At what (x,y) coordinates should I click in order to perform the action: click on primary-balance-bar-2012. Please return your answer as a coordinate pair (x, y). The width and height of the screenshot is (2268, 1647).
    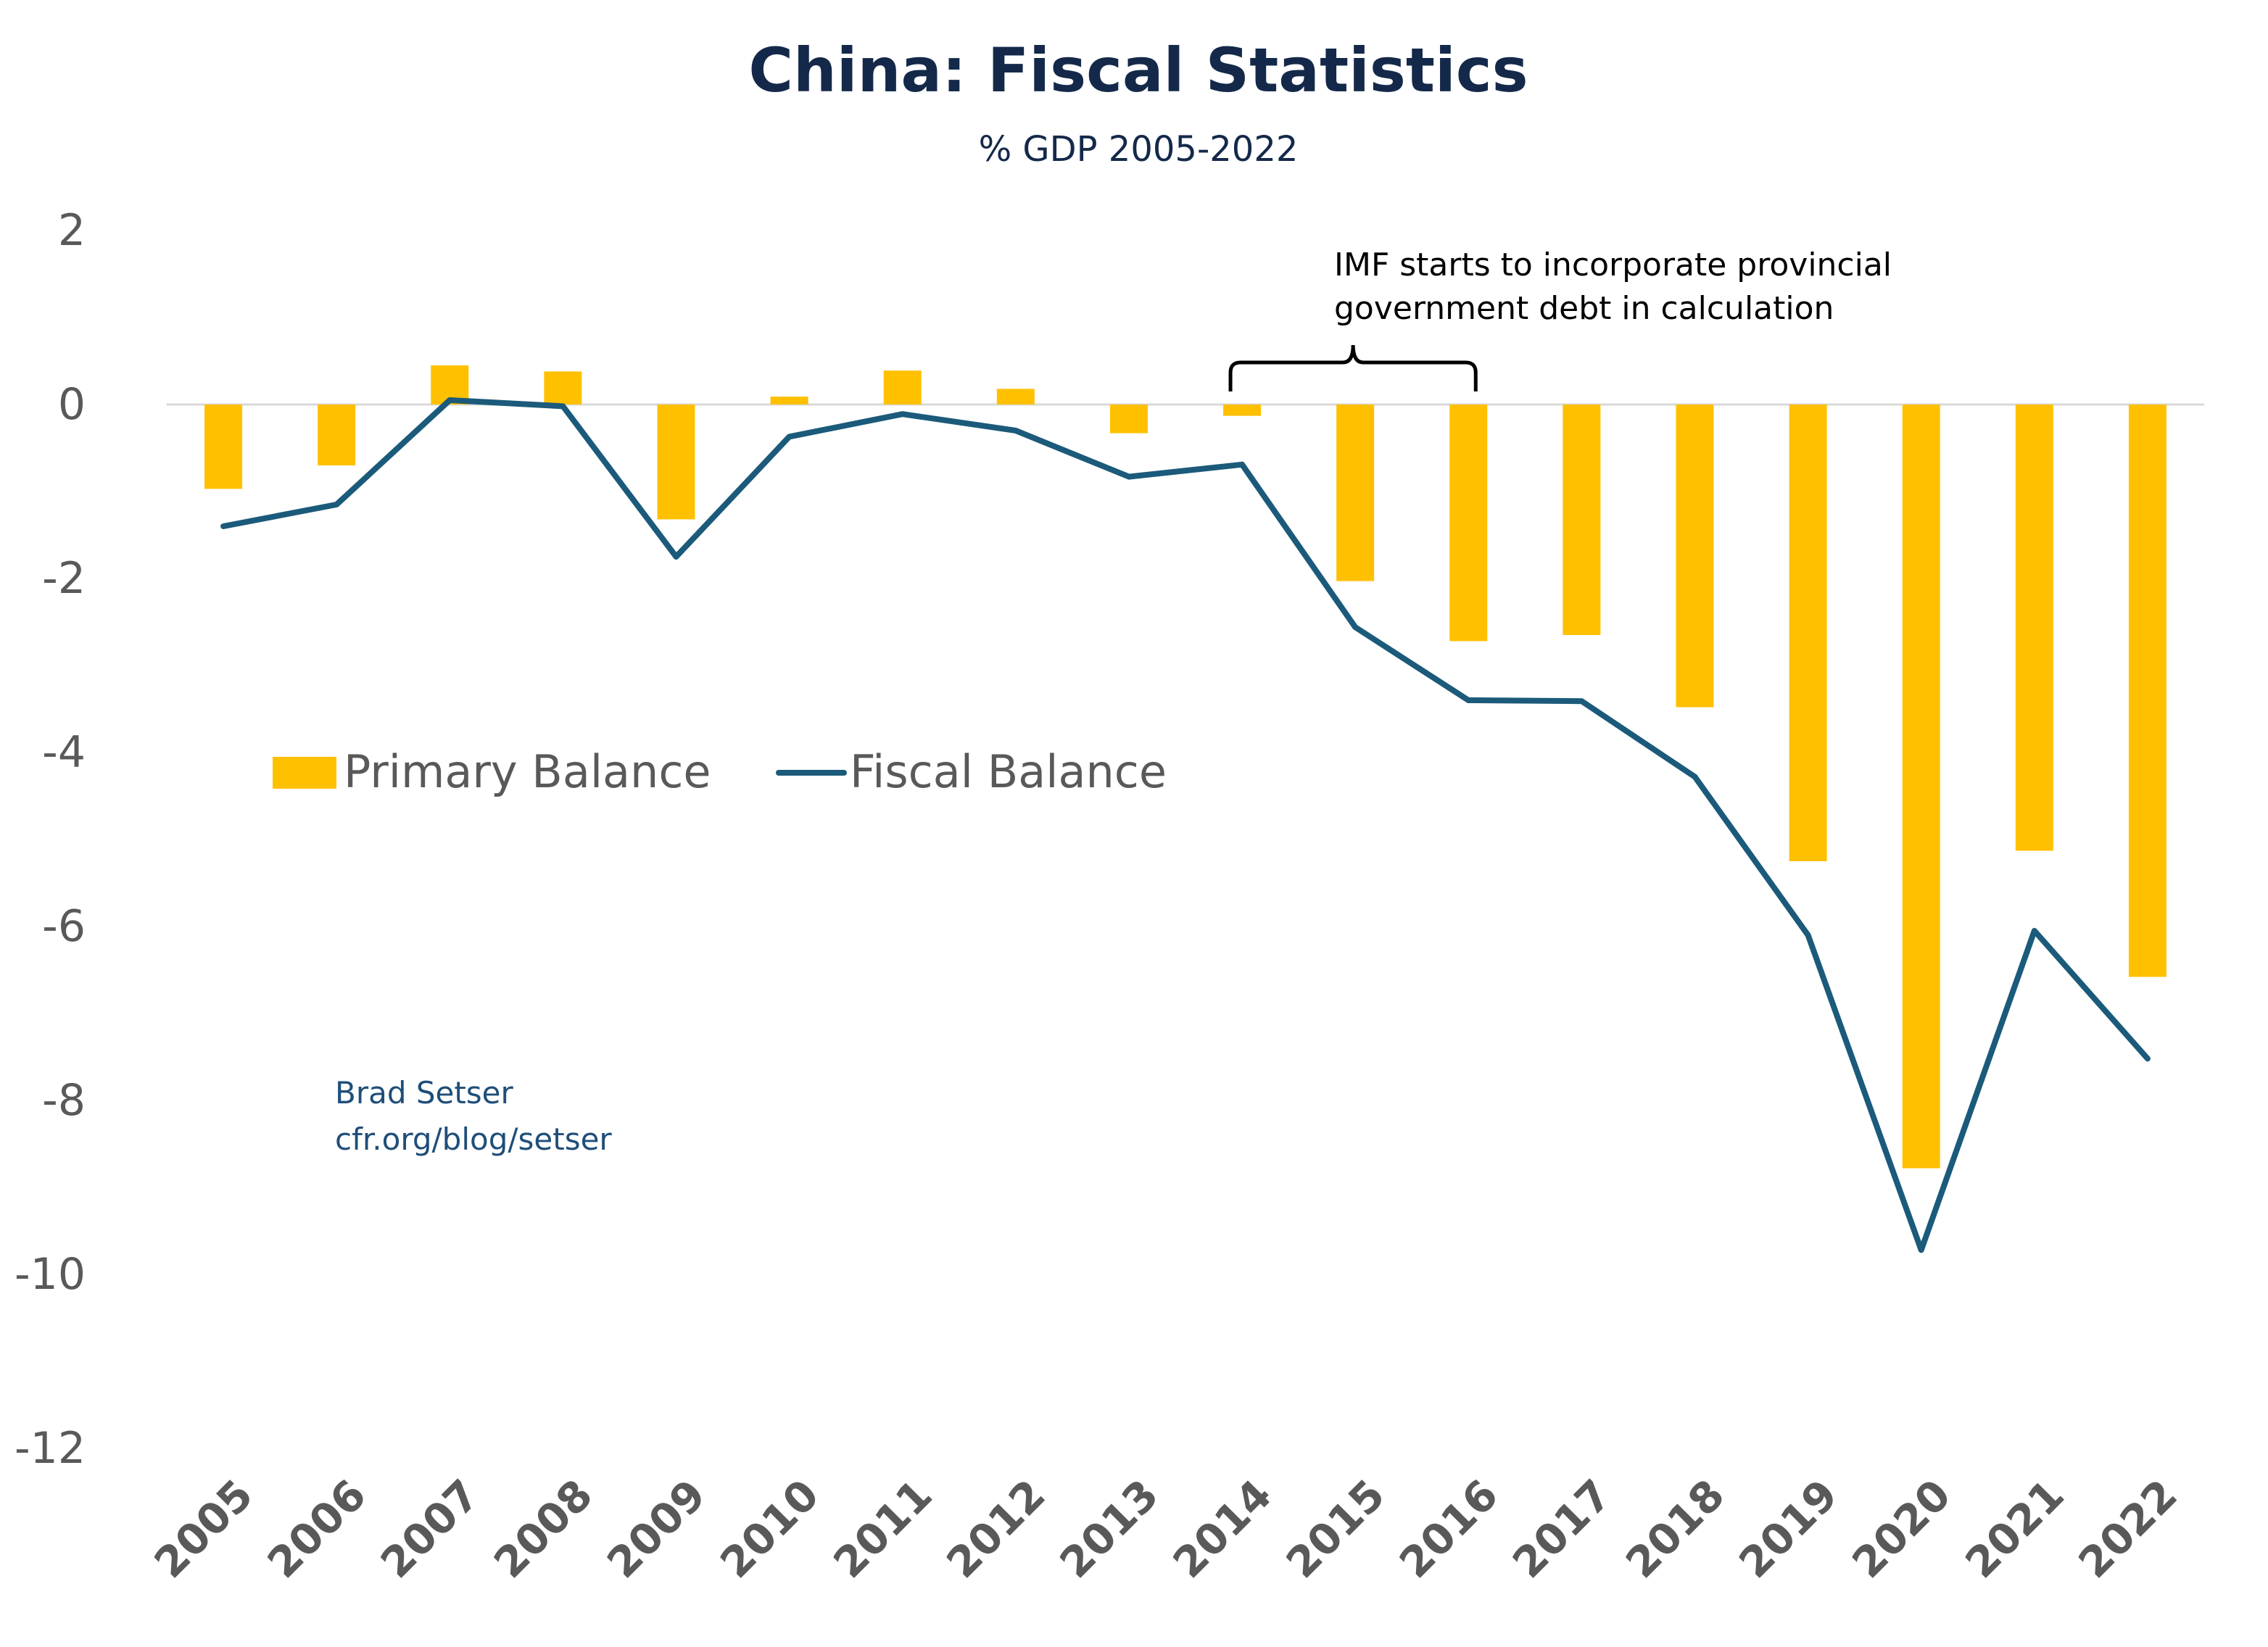
    Looking at the image, I should click on (1015, 397).